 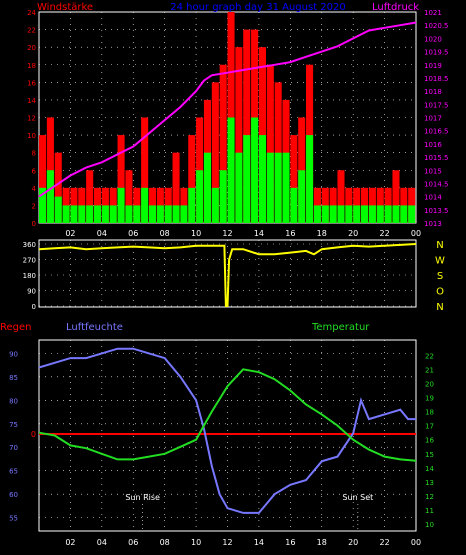 What do you see at coordinates (290, 233) in the screenshot?
I see `wind-x-tick: 16` at bounding box center [290, 233].